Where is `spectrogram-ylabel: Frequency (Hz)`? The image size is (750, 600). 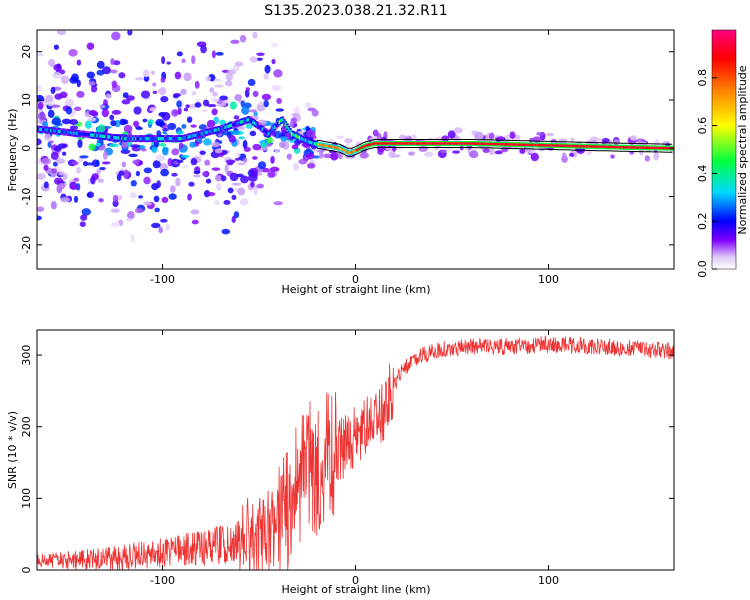
spectrogram-ylabel: Frequency (Hz) is located at coordinates (12, 150).